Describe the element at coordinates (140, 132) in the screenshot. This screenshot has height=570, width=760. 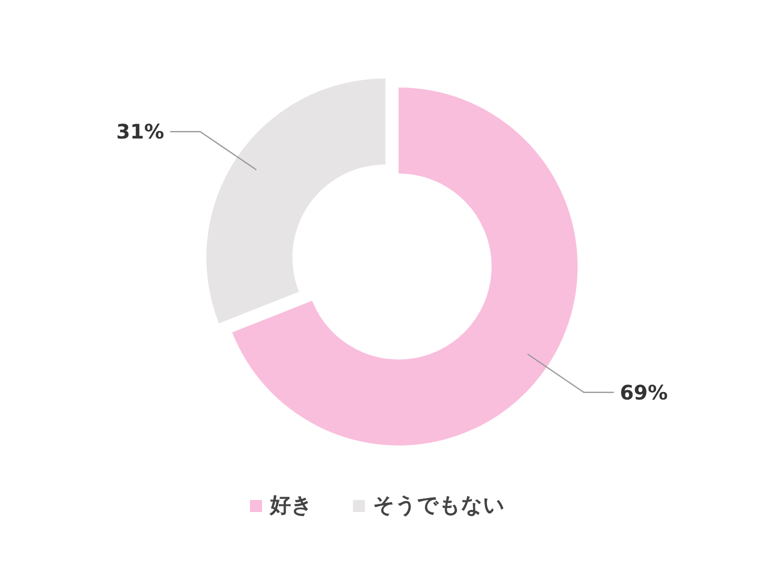
I see `data-label: 31%` at that location.